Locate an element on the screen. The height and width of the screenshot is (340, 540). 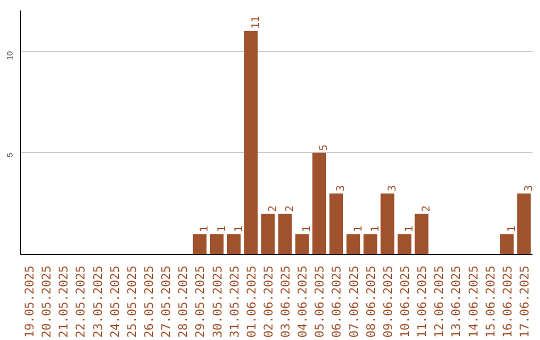
x-tick-label: 11.06.2025 is located at coordinates (422, 301).